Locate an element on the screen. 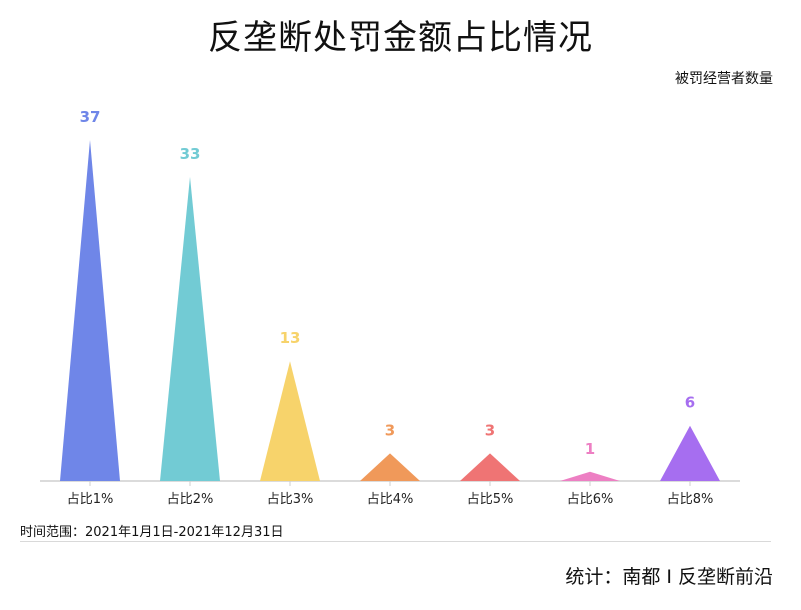  chart-title: 反垄断处罚金额占比情况 is located at coordinates (400, 38).